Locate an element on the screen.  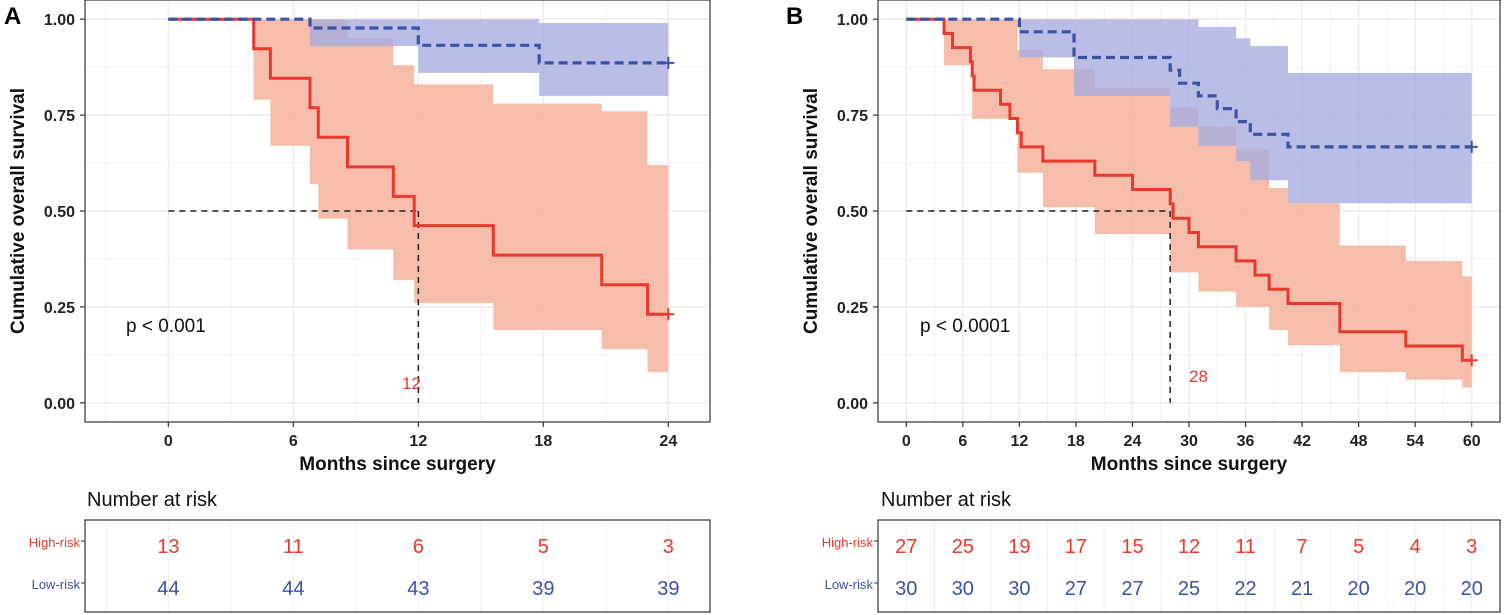
x-tick-label: 48 is located at coordinates (1359, 441).